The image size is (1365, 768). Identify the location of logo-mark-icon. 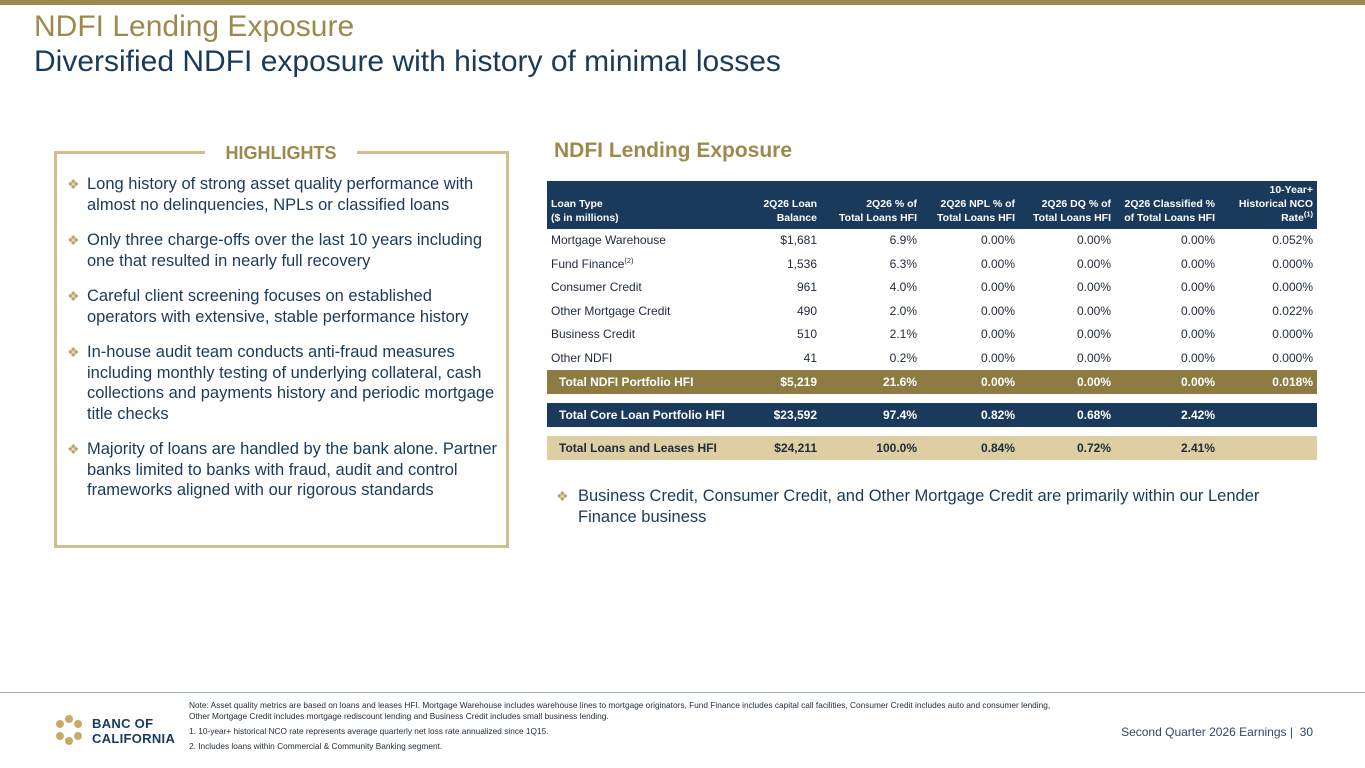
(69, 730).